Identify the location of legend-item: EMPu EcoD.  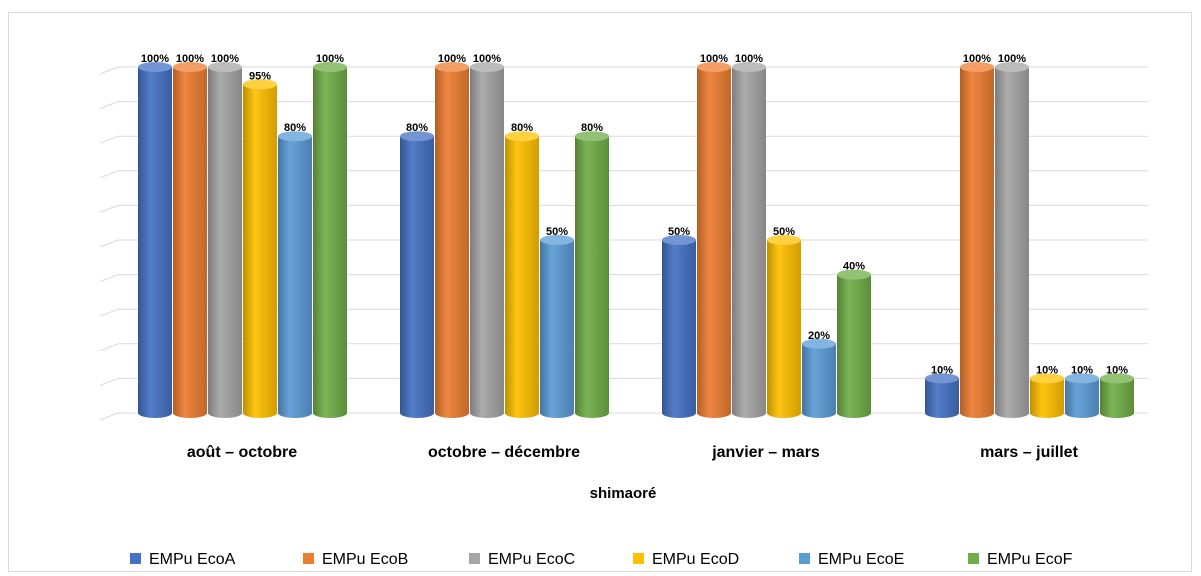
(686, 559).